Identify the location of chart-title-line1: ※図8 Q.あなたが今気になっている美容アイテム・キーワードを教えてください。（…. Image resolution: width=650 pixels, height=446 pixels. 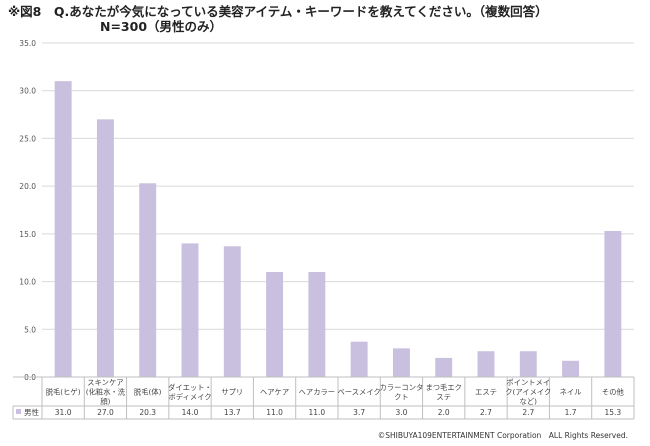
(278, 11).